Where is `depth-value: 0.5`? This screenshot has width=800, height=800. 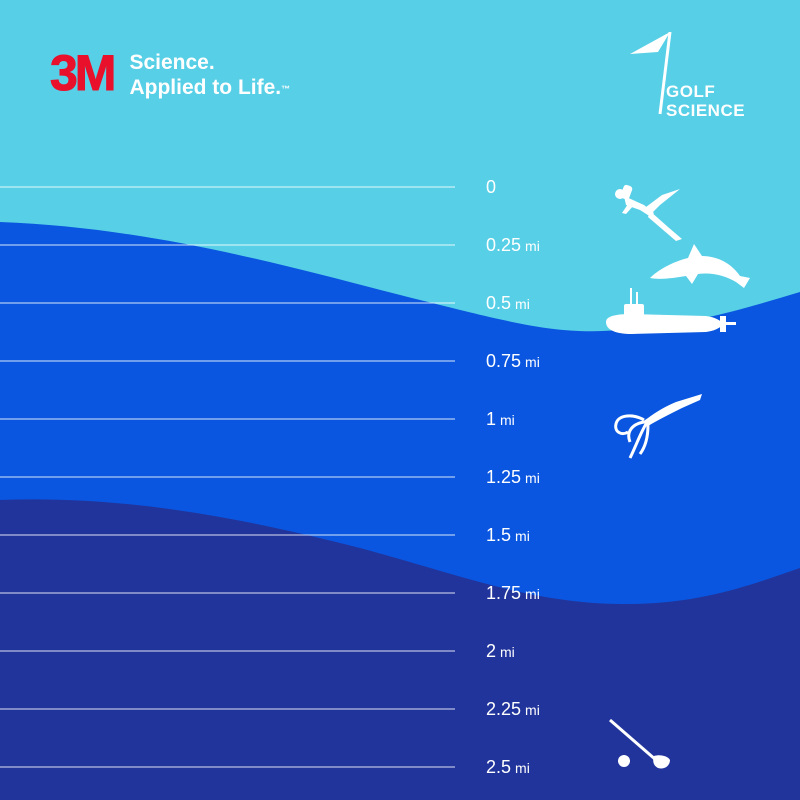
depth-value: 0.5 is located at coordinates (499, 303).